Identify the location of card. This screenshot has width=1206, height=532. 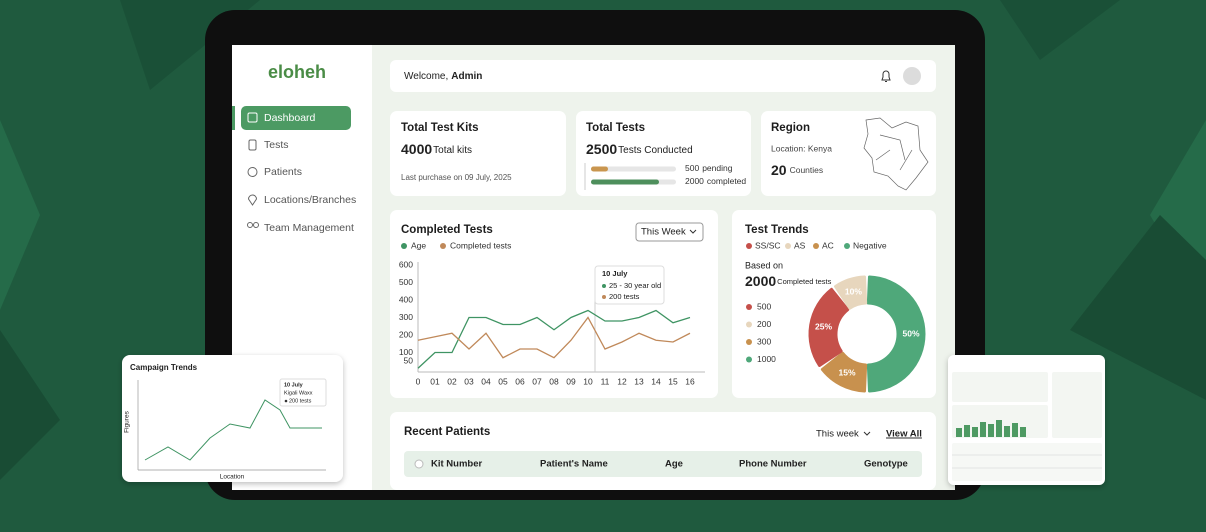
(478, 153).